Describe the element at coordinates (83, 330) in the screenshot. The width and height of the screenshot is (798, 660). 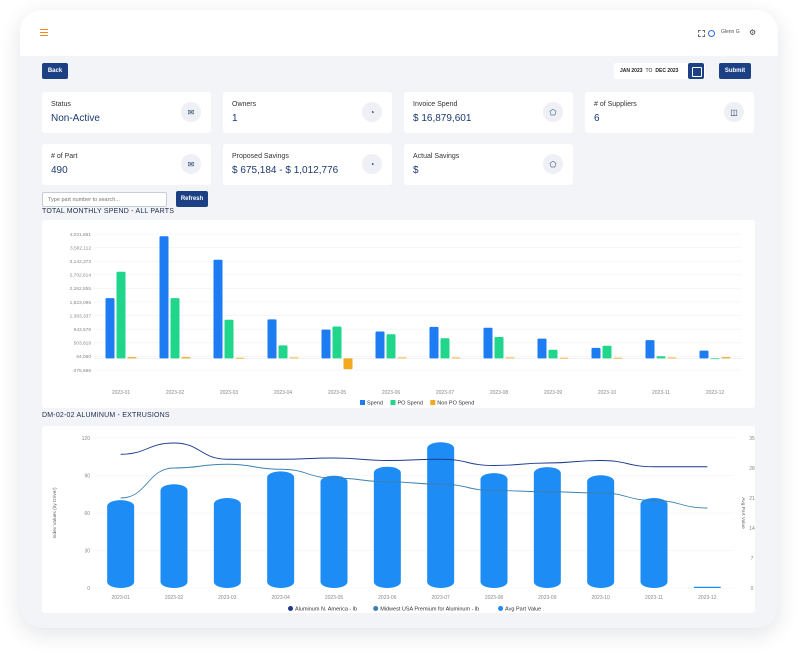
I see `y-tick-label: 943,578` at that location.